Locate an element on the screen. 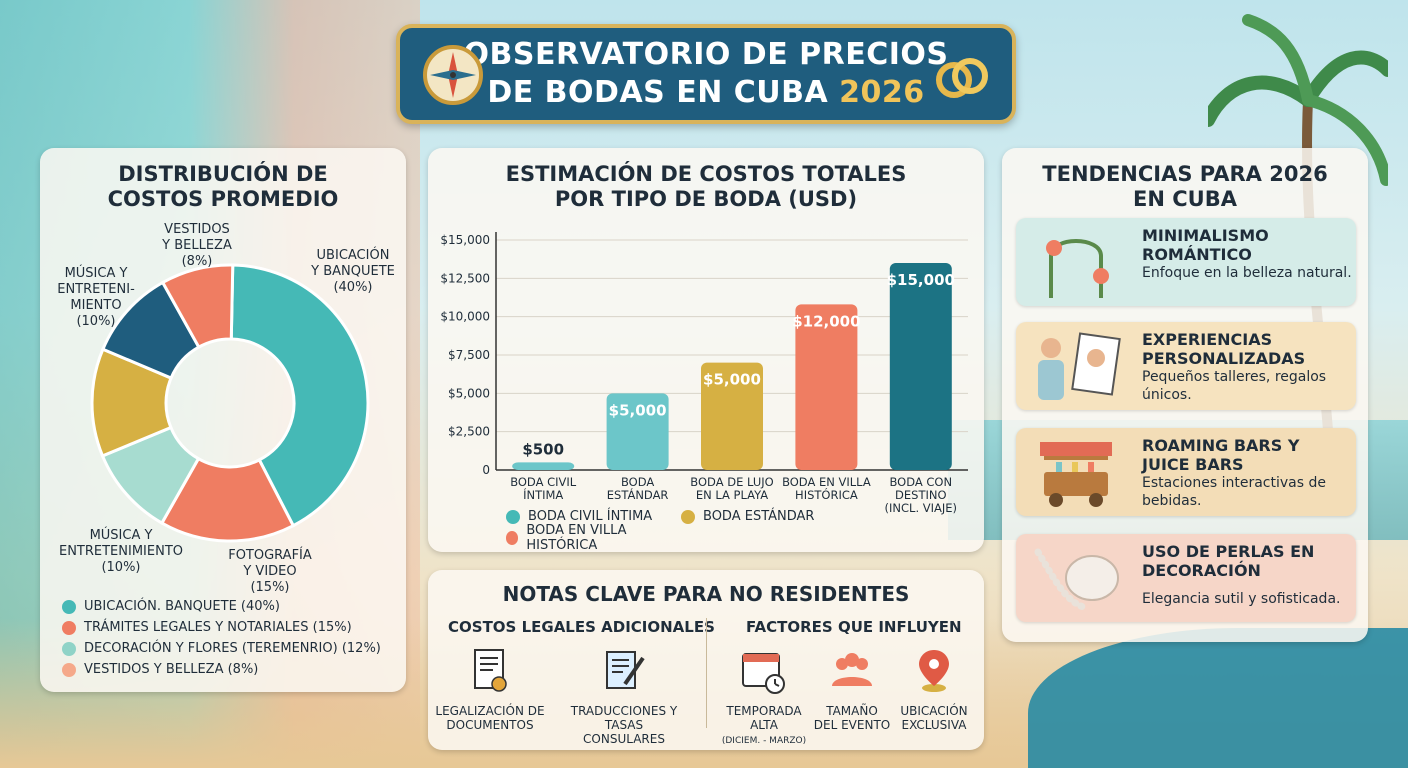 The height and width of the screenshot is (768, 1408). bar-value-label: $500 is located at coordinates (543, 449).